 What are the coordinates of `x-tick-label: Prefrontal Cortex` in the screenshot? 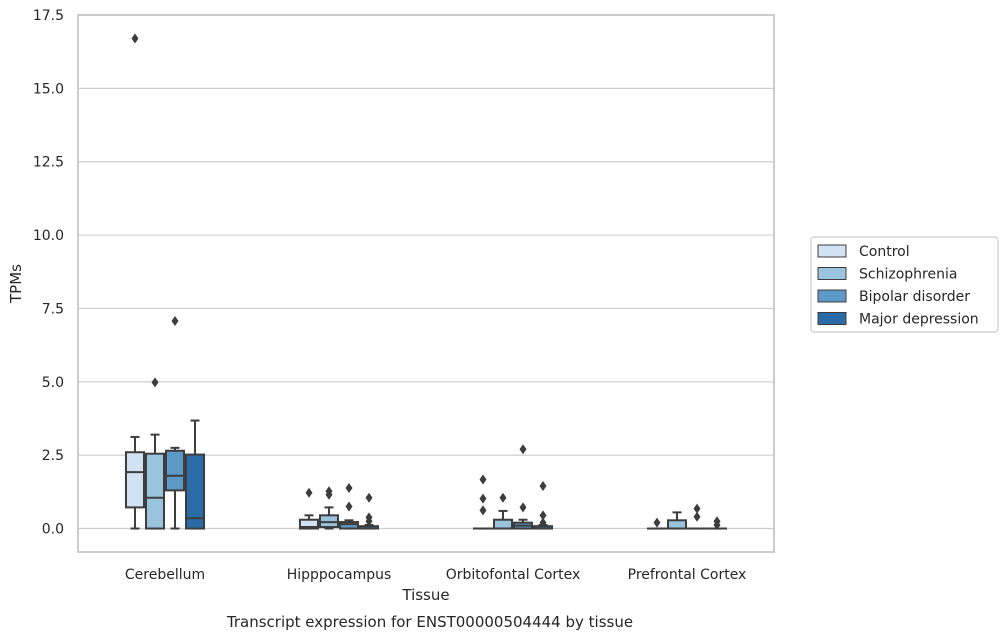 It's located at (687, 575).